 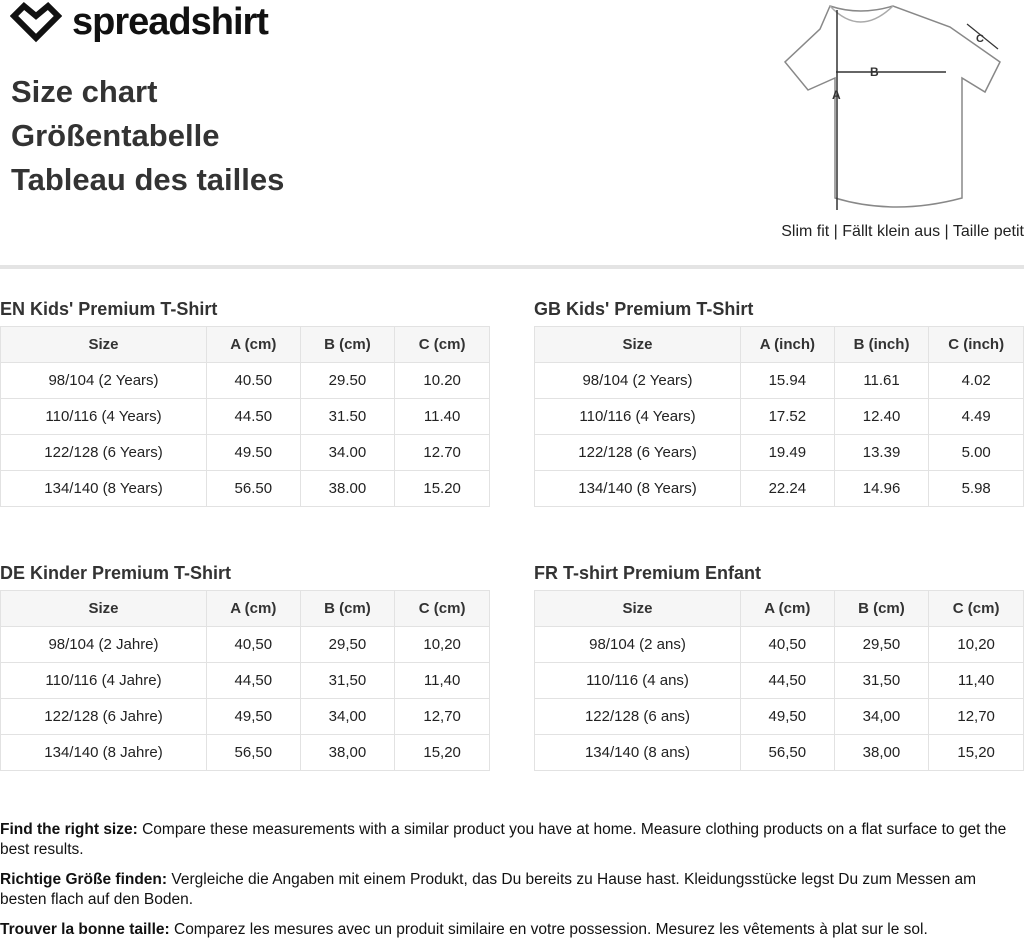 What do you see at coordinates (347, 380) in the screenshot?
I see `table-cell: 29.50` at bounding box center [347, 380].